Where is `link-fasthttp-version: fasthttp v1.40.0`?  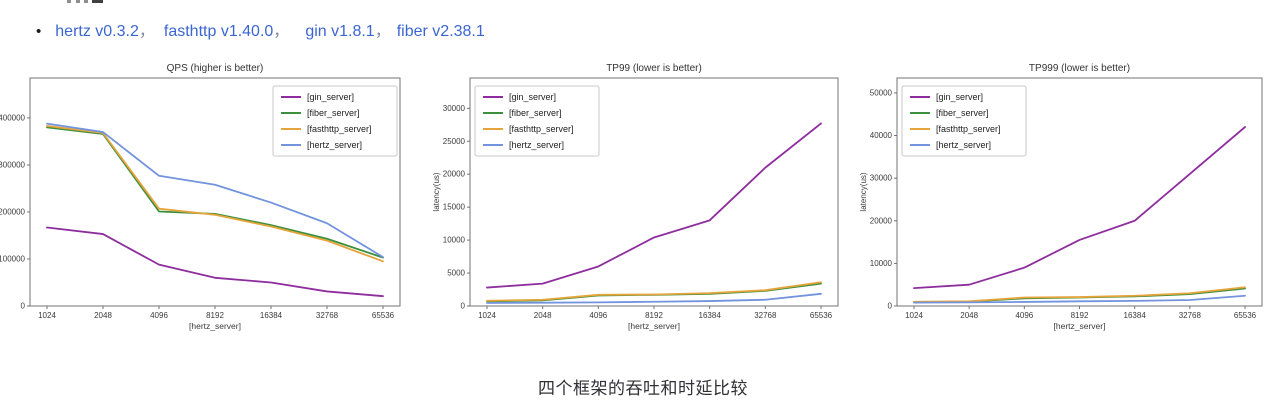 link-fasthttp-version: fasthttp v1.40.0 is located at coordinates (218, 31).